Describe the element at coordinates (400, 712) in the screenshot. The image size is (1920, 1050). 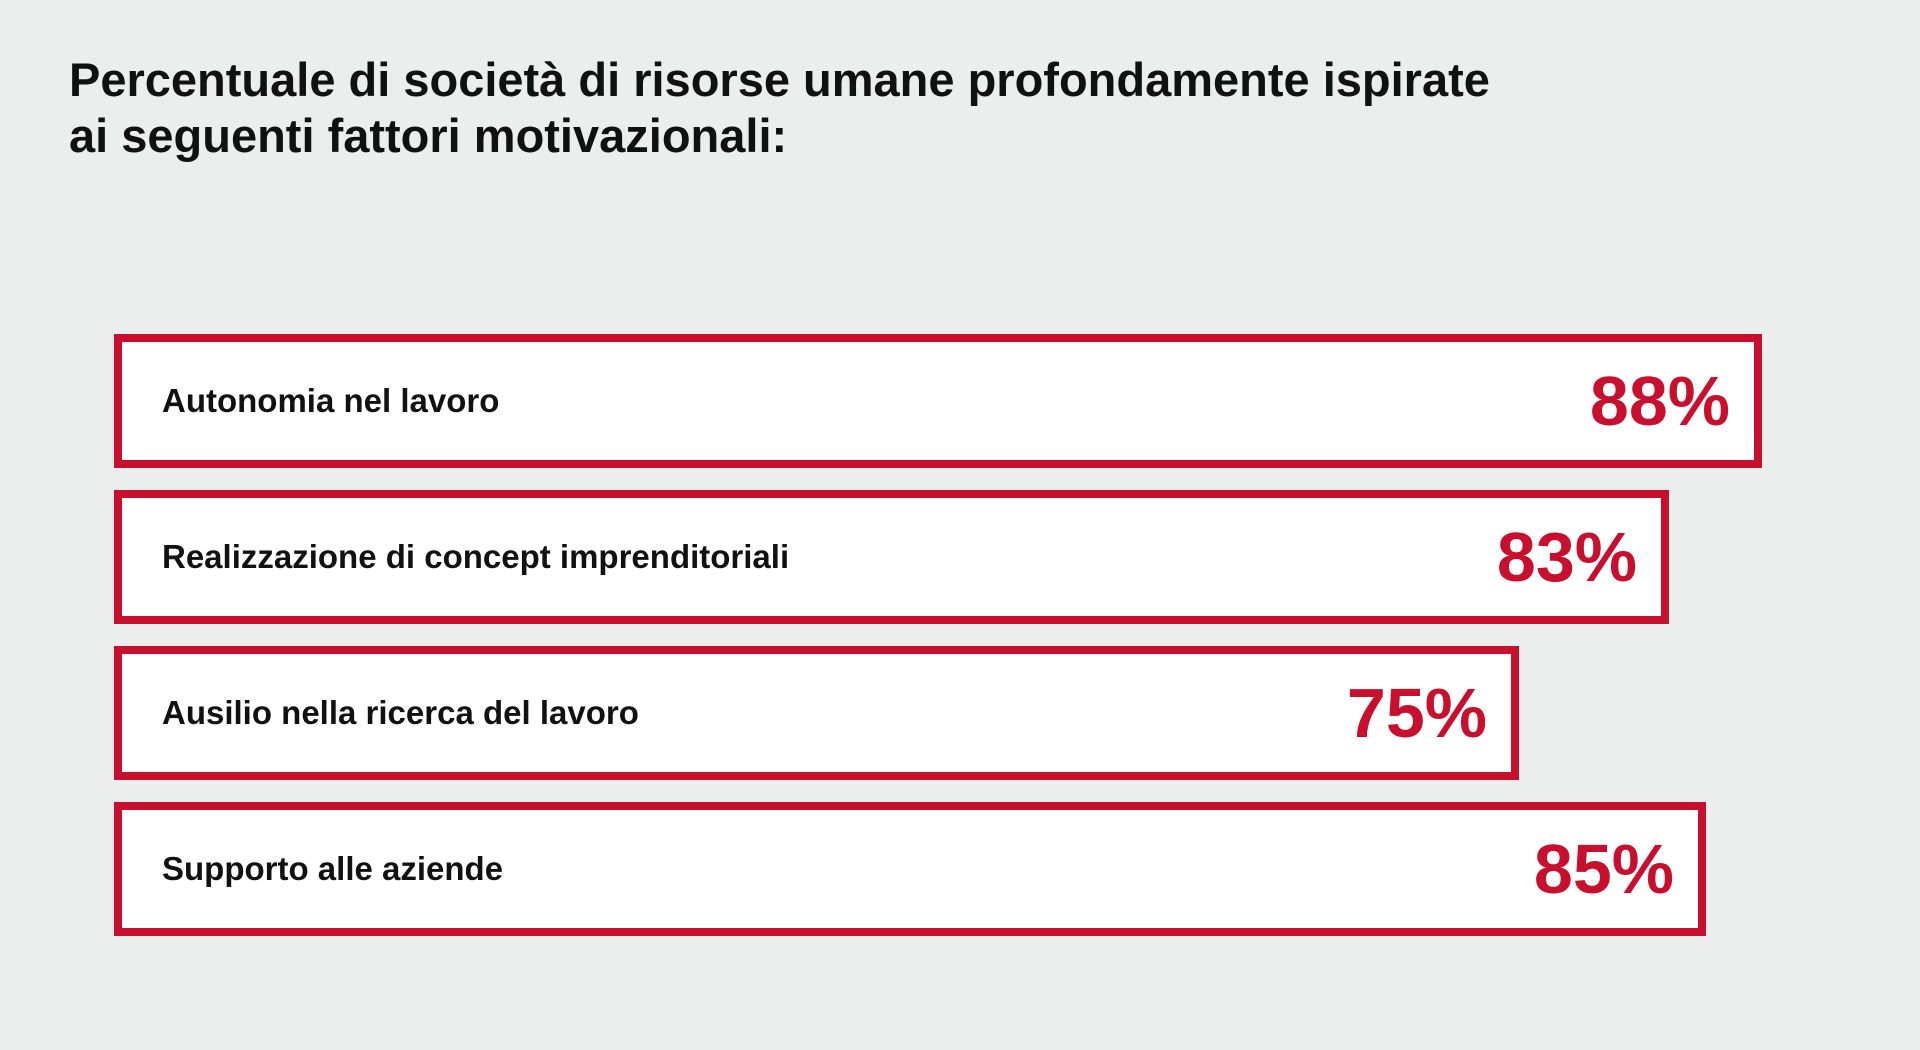
I see `bar-label: Ausilio nella ricerca del lavoro` at that location.